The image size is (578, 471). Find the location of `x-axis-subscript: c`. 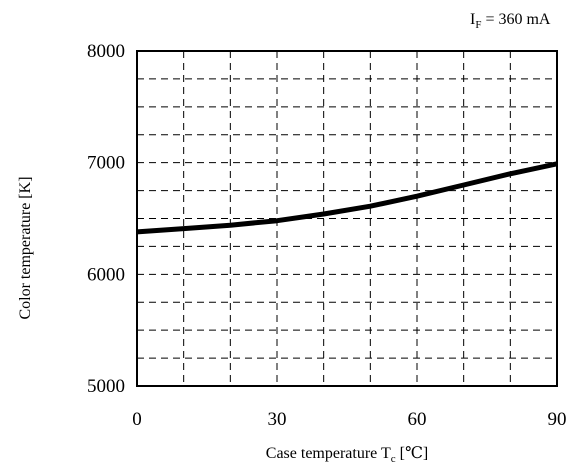

x-axis-subscript: c is located at coordinates (393, 459).